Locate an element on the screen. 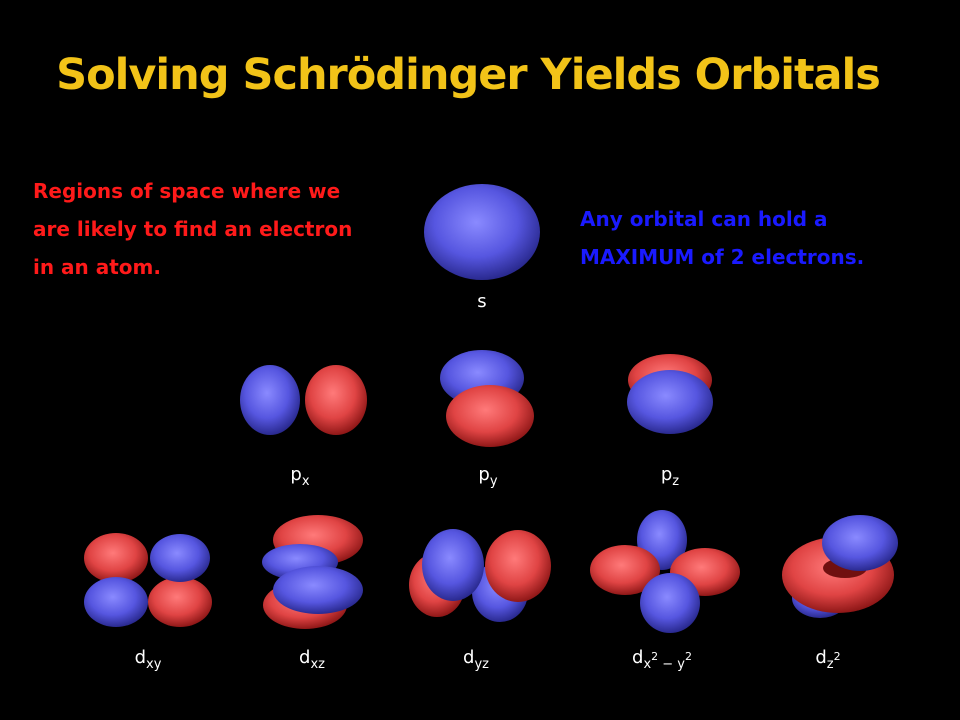 This screenshot has width=960, height=720. orbital-label: px is located at coordinates (299, 476).